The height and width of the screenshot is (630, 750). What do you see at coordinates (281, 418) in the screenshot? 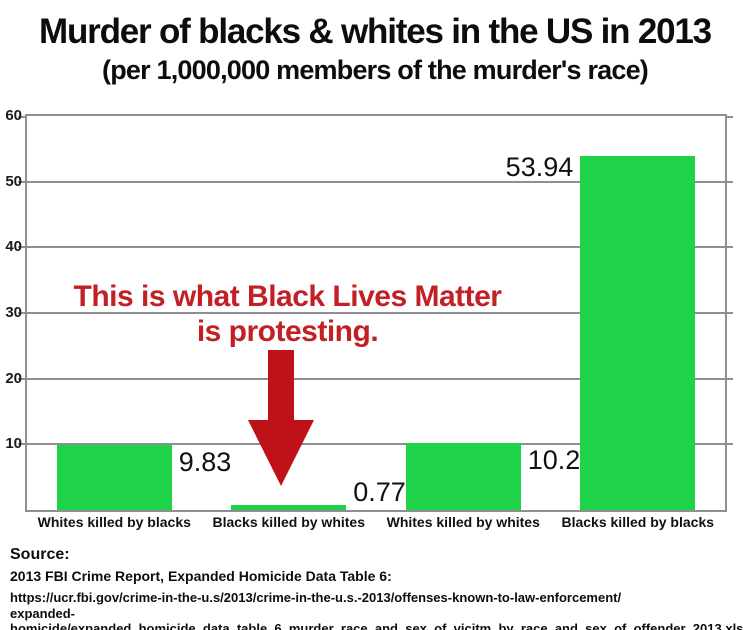
I see `down-arrow-icon` at bounding box center [281, 418].